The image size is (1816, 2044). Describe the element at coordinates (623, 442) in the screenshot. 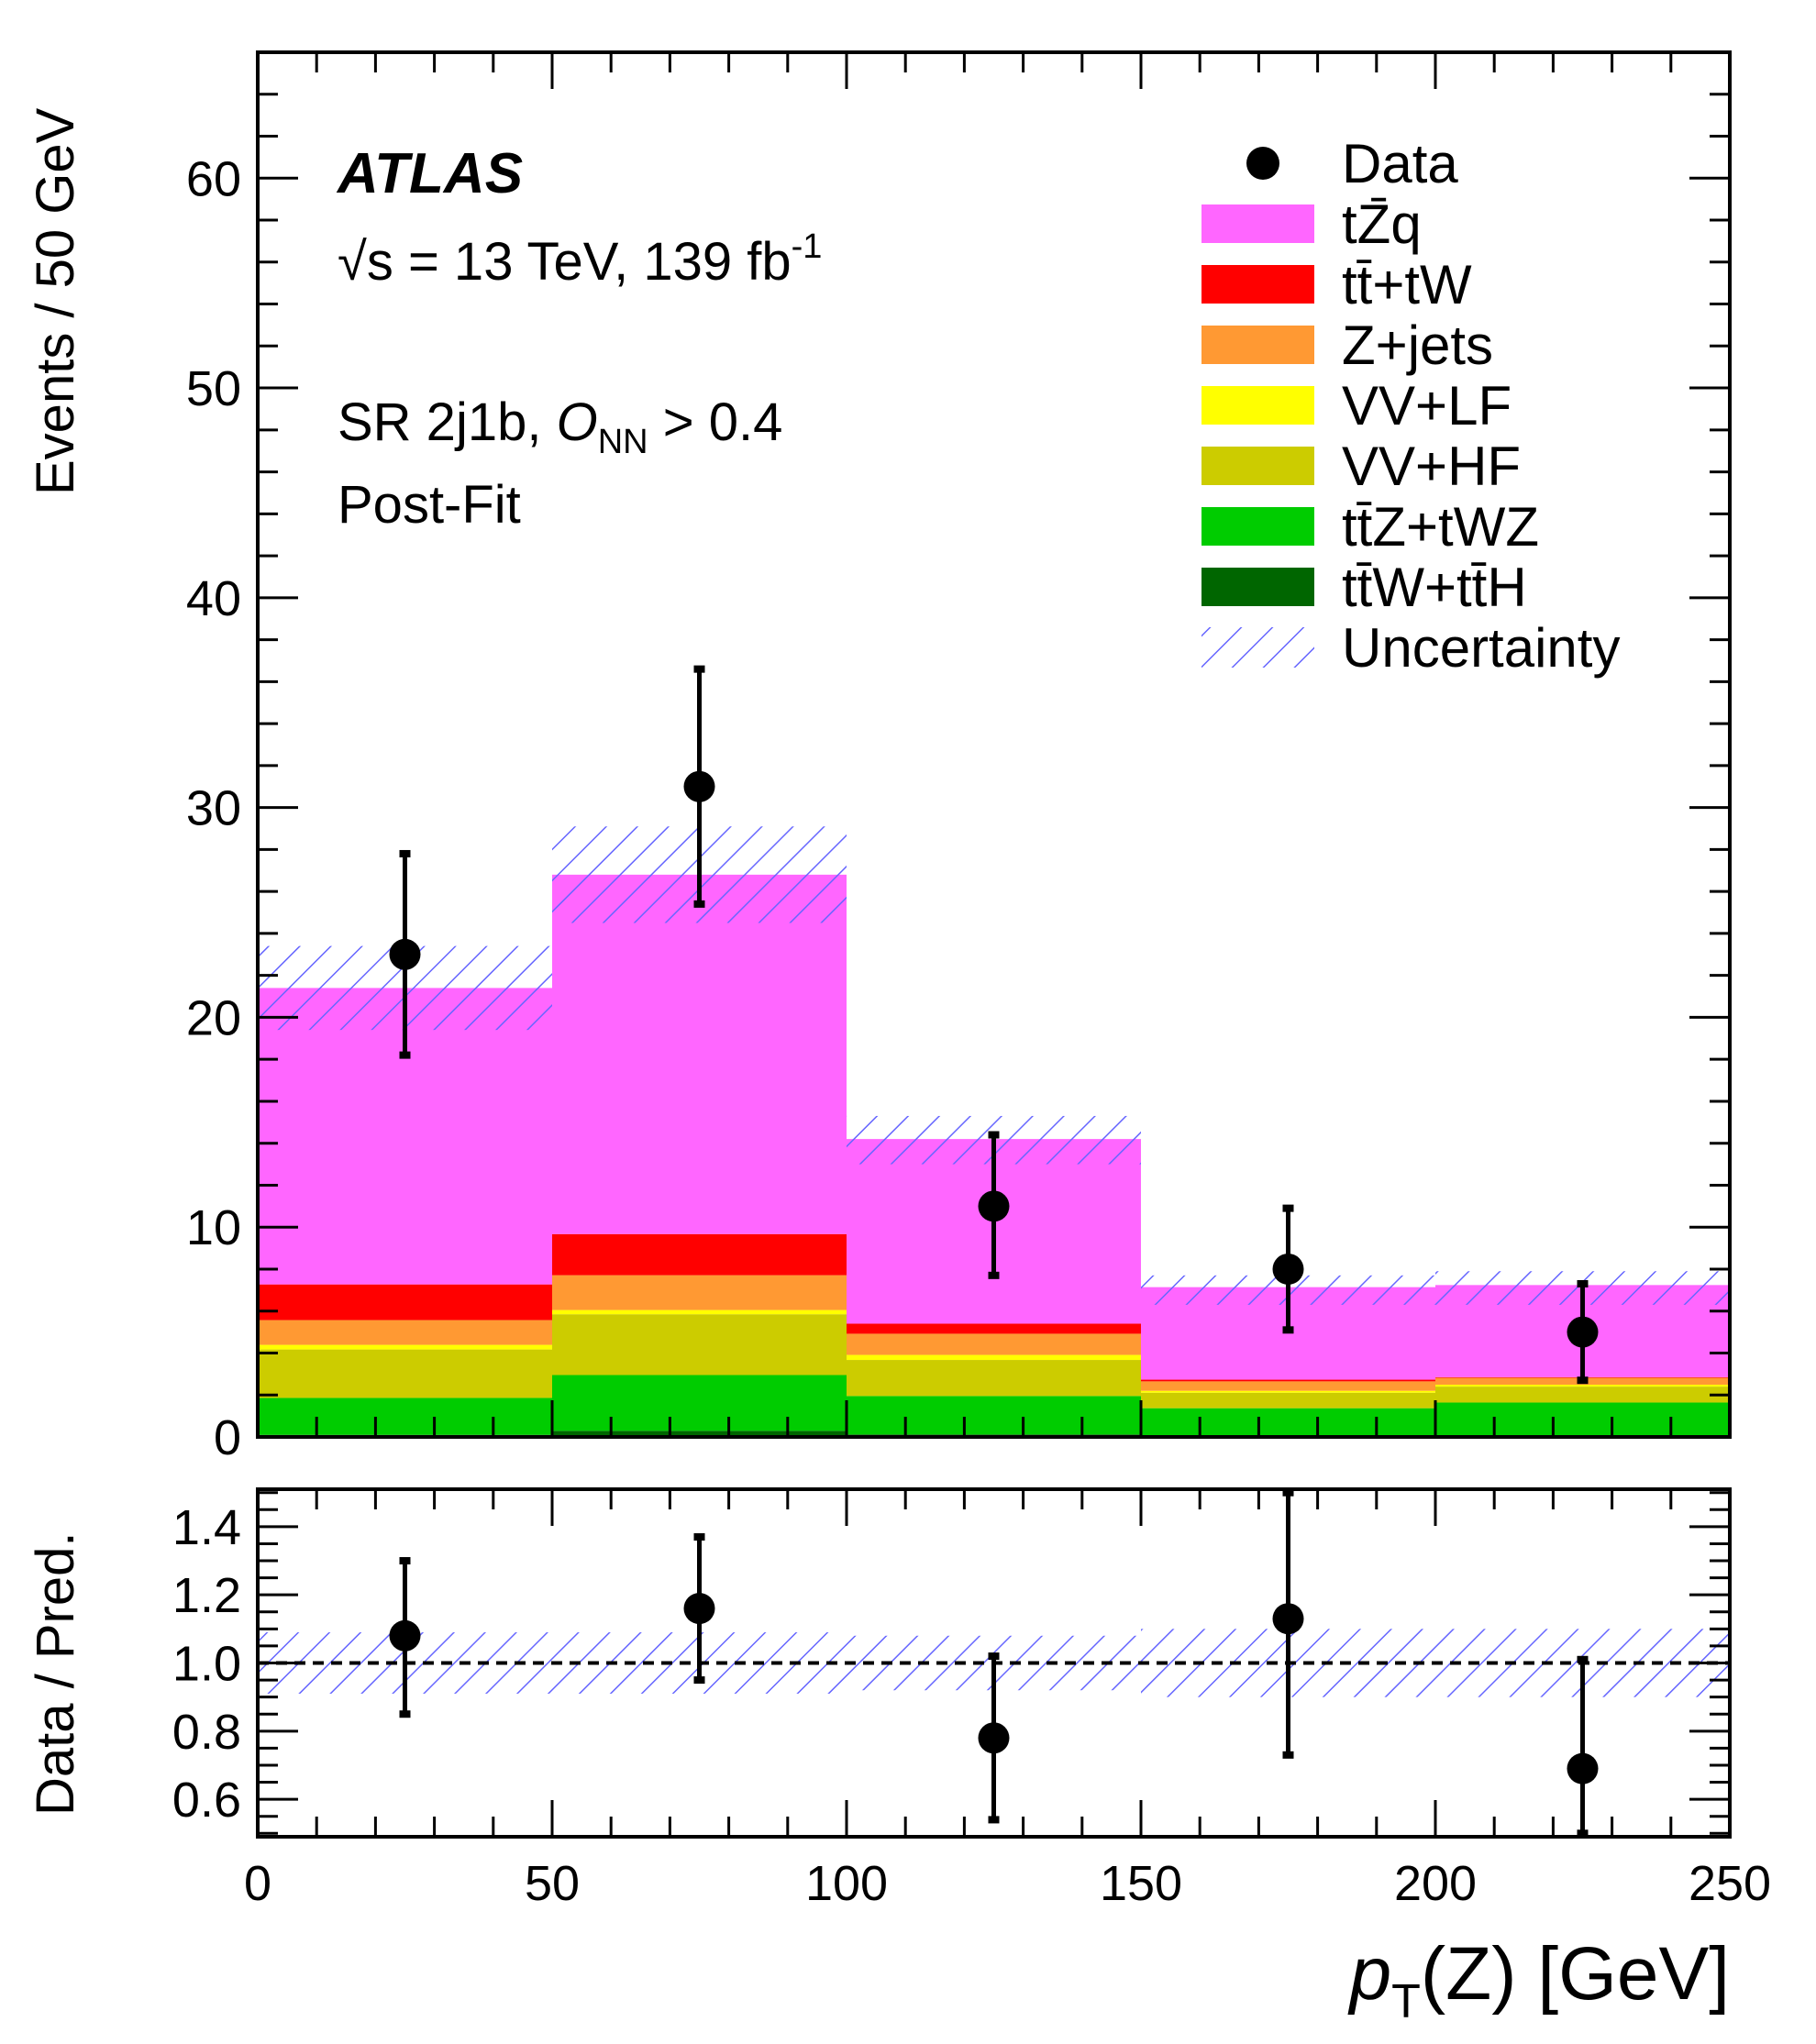

I see `onn-sub: NN` at that location.